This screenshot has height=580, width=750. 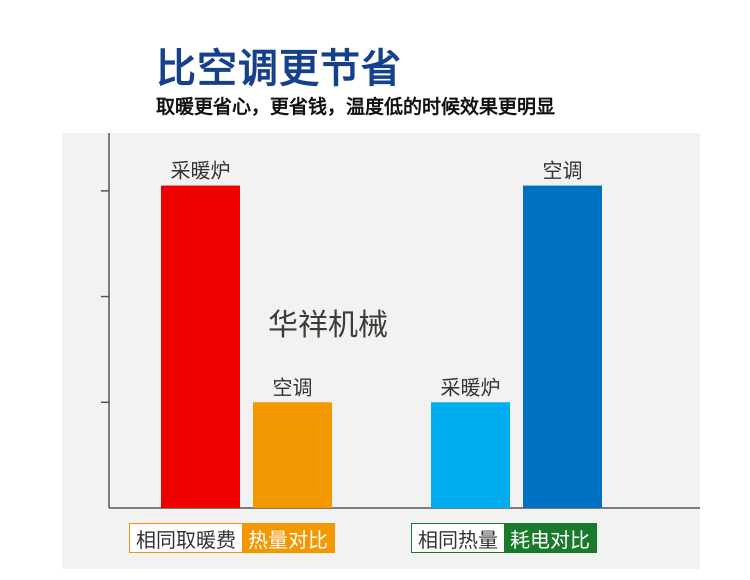 What do you see at coordinates (550, 538) in the screenshot?
I see `legend-2-tag: 耗电对比` at bounding box center [550, 538].